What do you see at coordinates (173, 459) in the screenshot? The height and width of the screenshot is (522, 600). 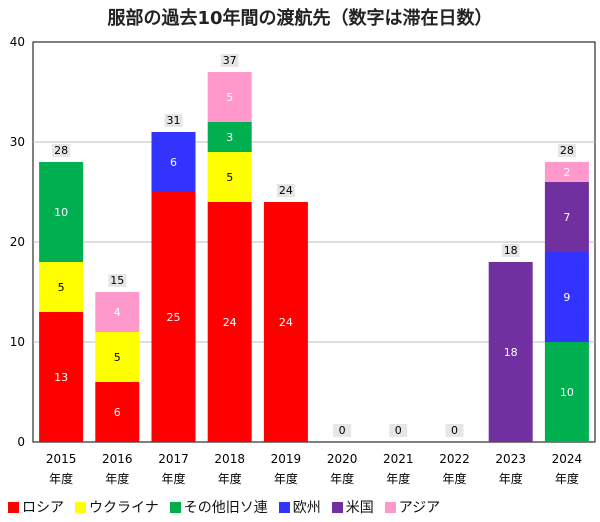 I see `x-tick-label: 2017` at bounding box center [173, 459].